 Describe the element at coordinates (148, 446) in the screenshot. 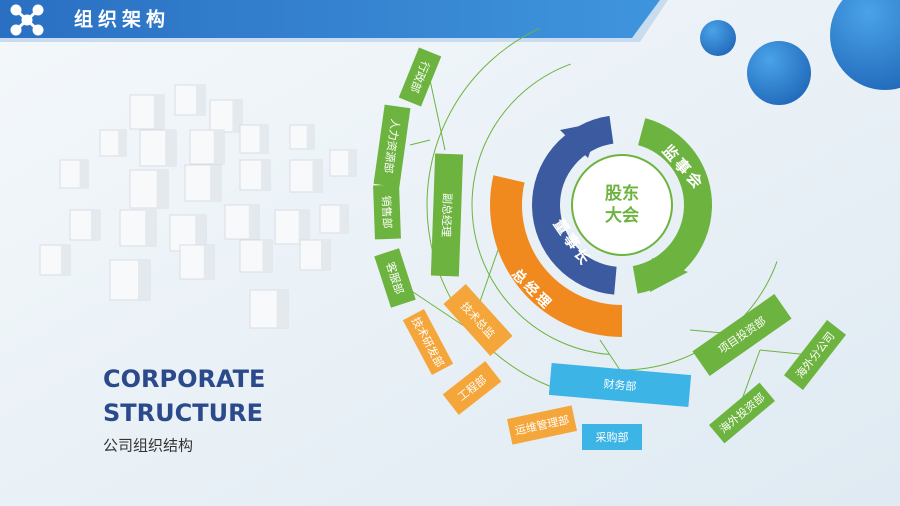

I see `caption-subtitle: 公司组织结构` at that location.